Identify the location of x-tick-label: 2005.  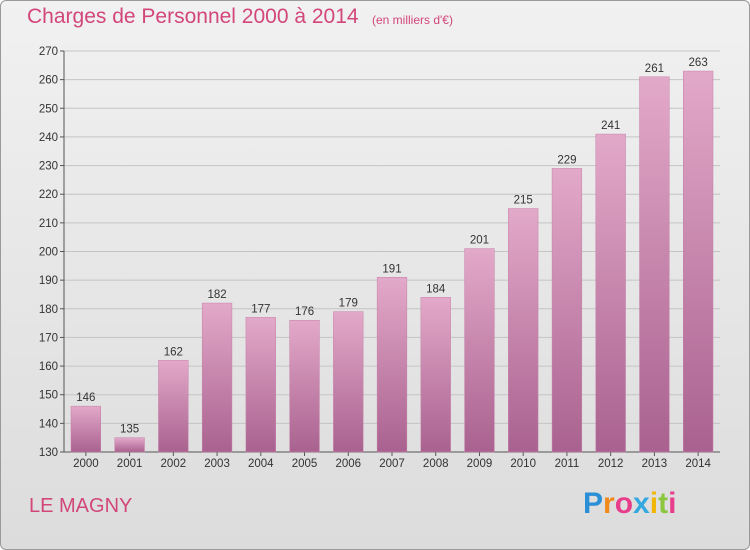
(305, 464).